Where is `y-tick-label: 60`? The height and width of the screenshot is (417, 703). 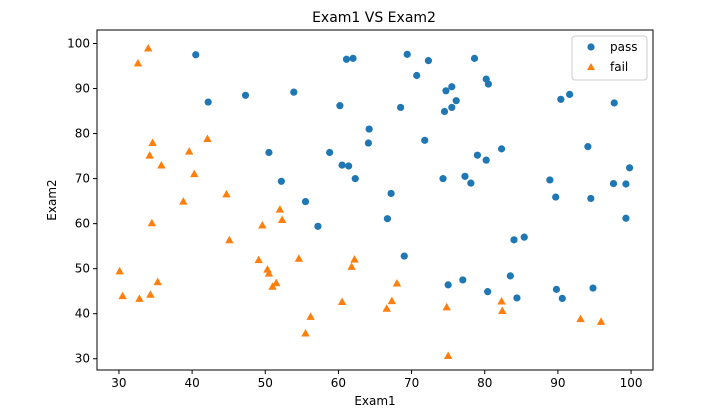
y-tick-label: 60 is located at coordinates (82, 224).